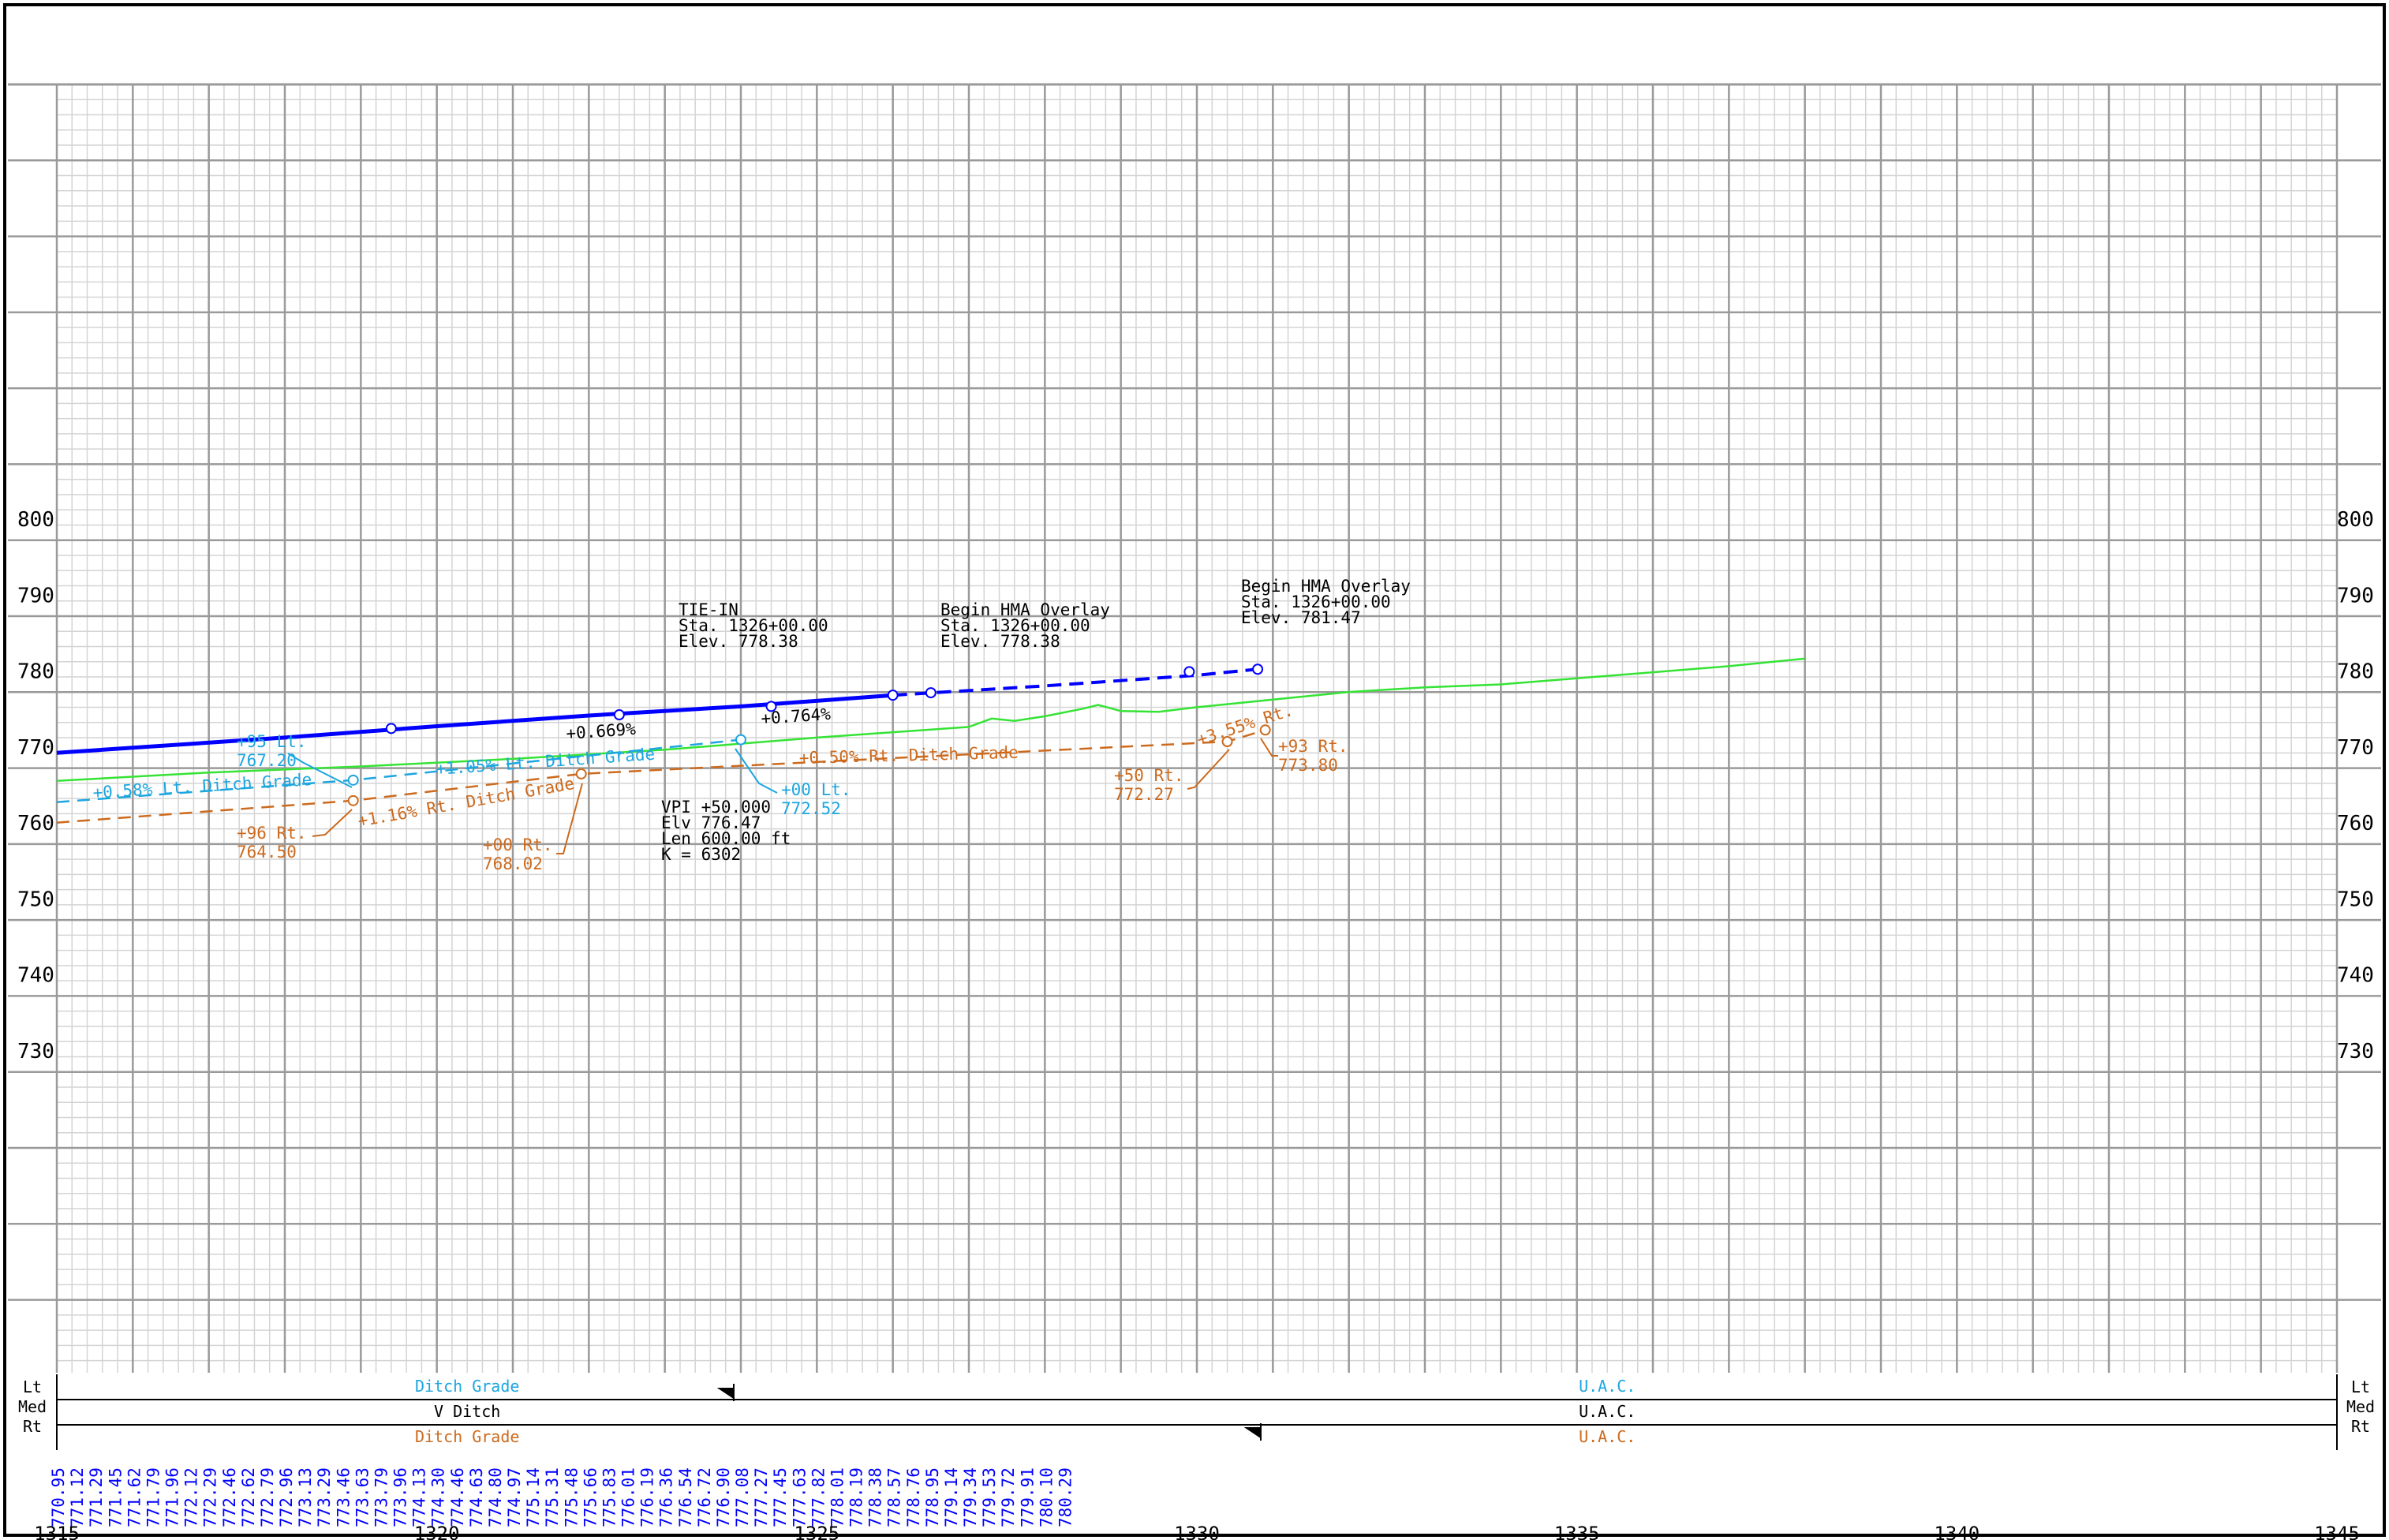 The width and height of the screenshot is (2389, 1540). I want to click on annotation-line: 772.52, so click(811, 808).